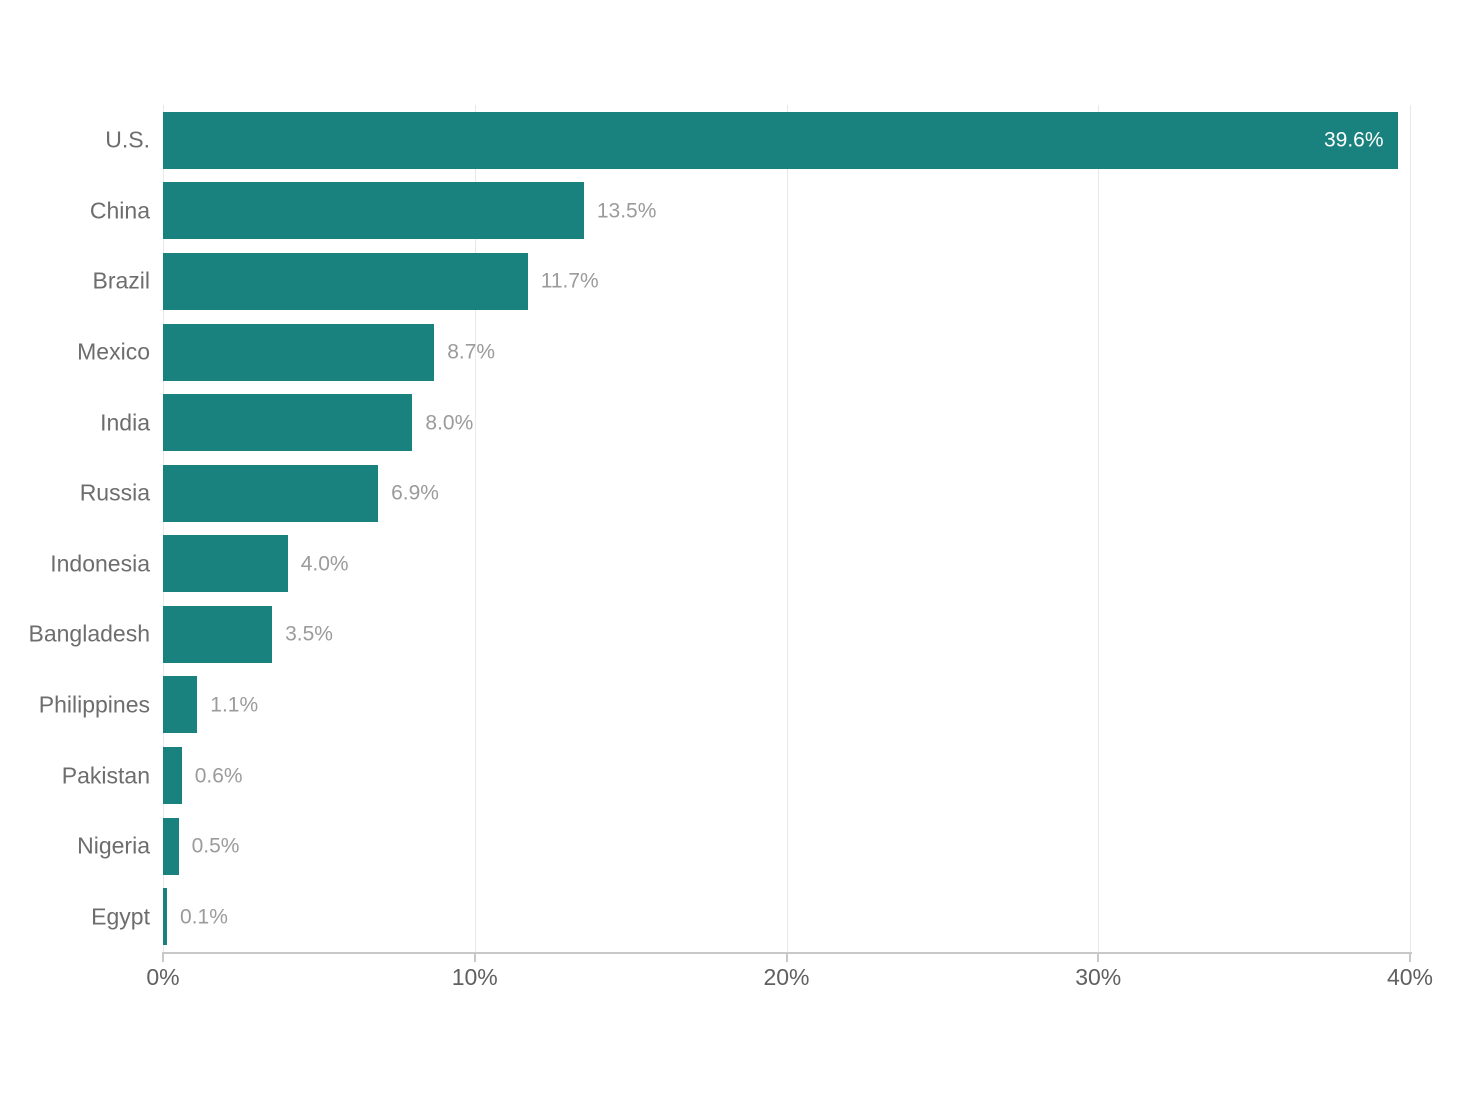 This screenshot has width=1469, height=1102. I want to click on x-axis-tick-label: 20%, so click(786, 977).